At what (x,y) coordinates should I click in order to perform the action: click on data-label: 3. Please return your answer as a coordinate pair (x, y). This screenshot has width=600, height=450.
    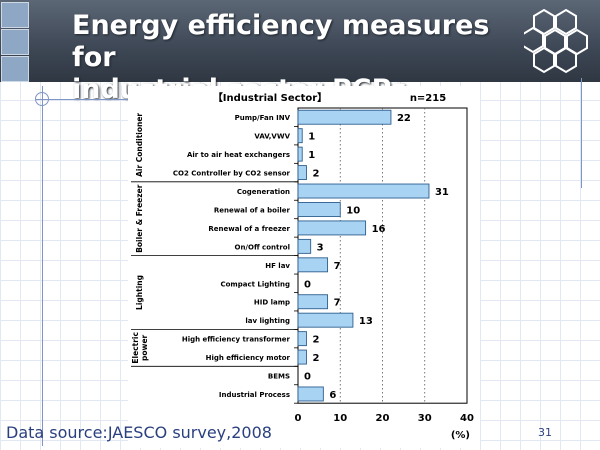
    Looking at the image, I should click on (320, 247).